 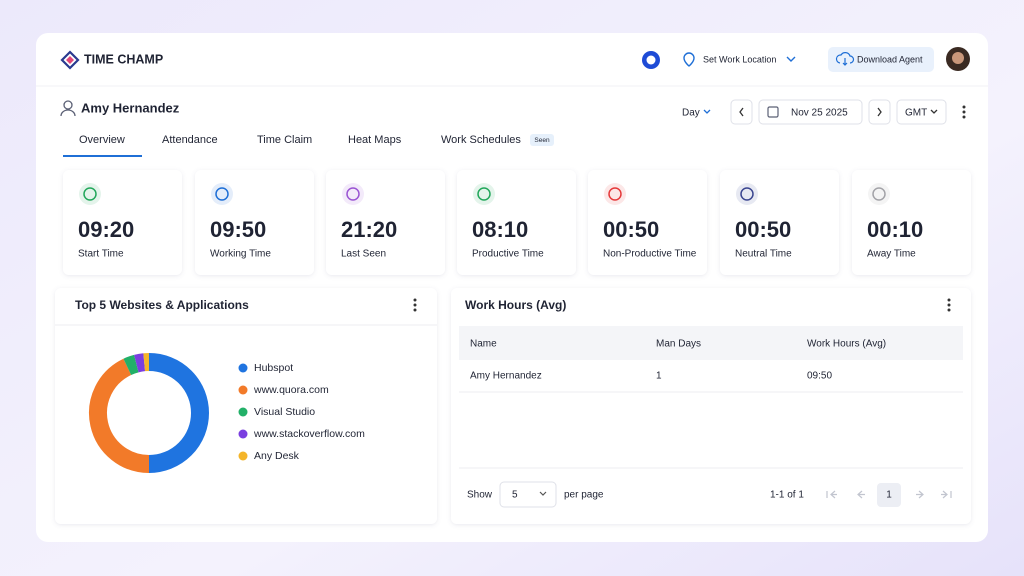 I want to click on stat-label: Start Time, so click(x=101, y=254).